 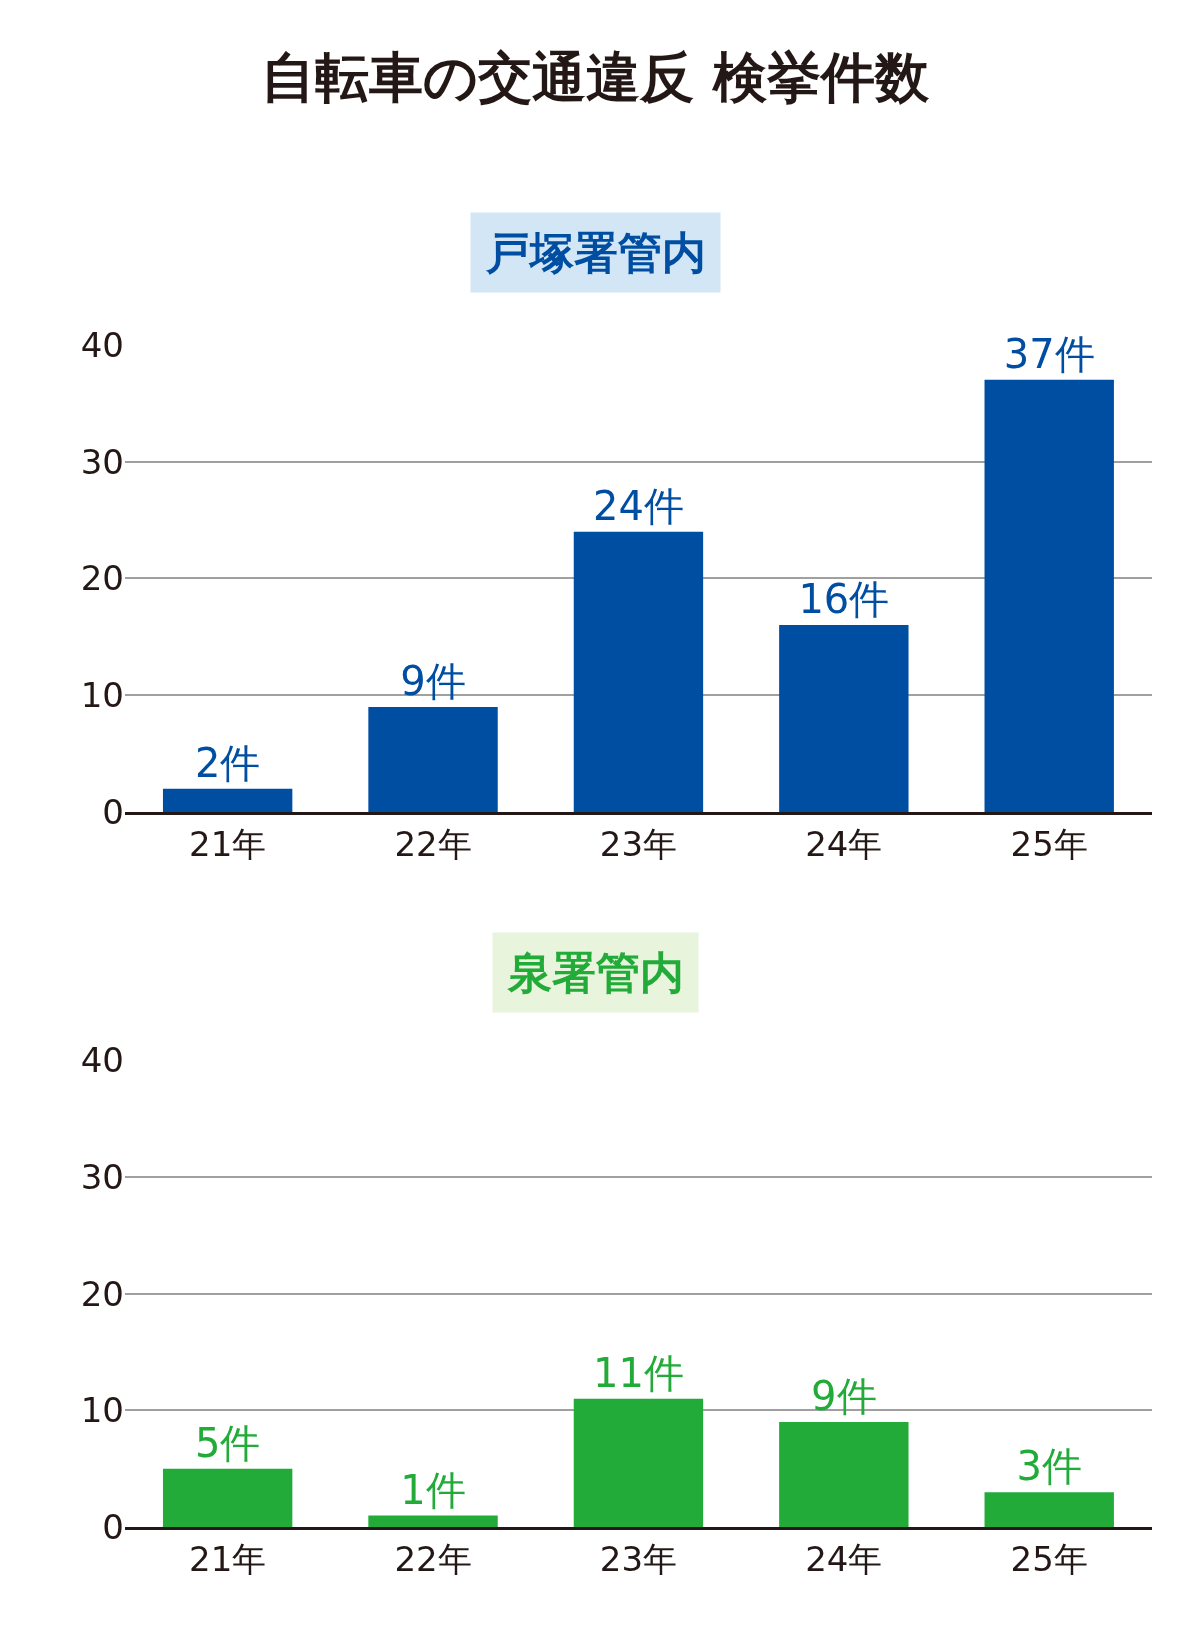 I want to click on data-label: 11件, so click(x=638, y=1372).